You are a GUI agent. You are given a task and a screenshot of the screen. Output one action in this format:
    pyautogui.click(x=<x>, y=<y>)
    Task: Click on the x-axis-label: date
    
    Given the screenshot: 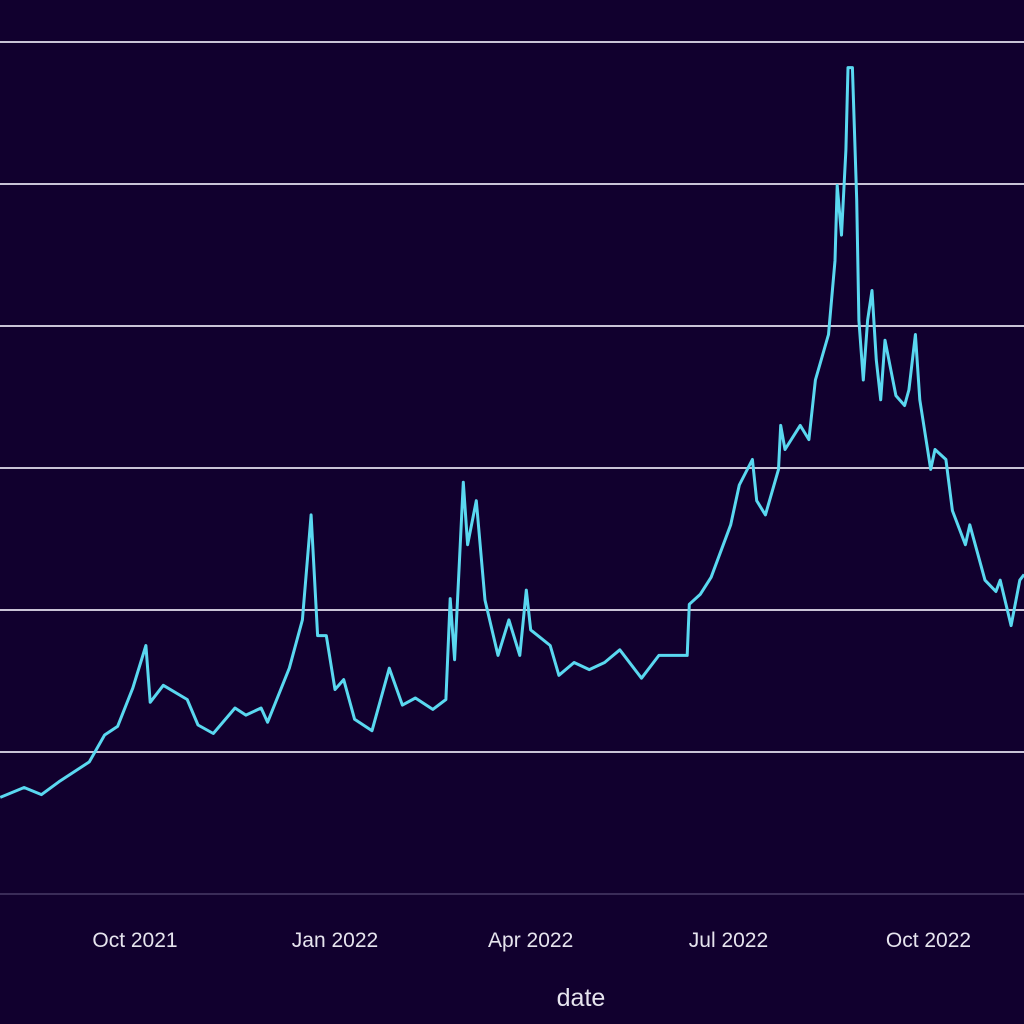 What is the action you would take?
    pyautogui.click(x=581, y=998)
    